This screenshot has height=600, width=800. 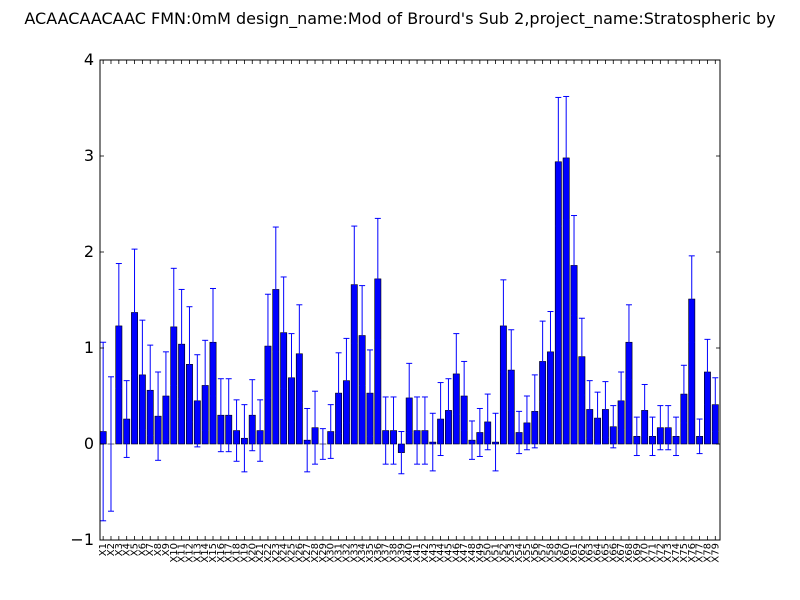 What do you see at coordinates (409, 553) in the screenshot?
I see `x-tick-label: X40` at bounding box center [409, 553].